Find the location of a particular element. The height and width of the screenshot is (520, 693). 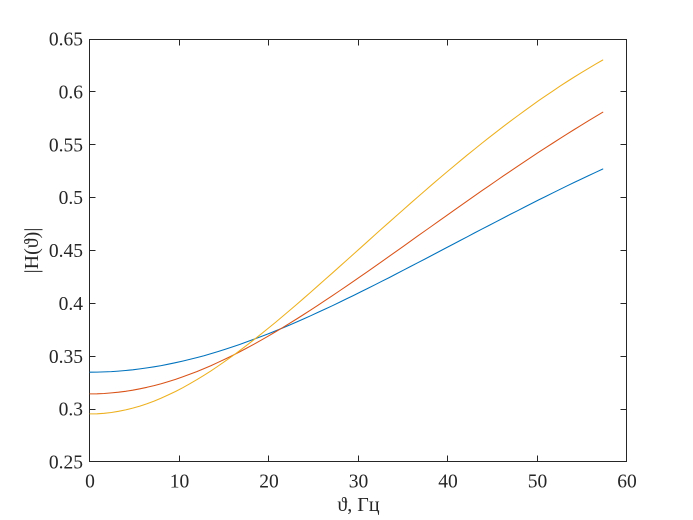

svg-text: 0 is located at coordinates (90, 482).